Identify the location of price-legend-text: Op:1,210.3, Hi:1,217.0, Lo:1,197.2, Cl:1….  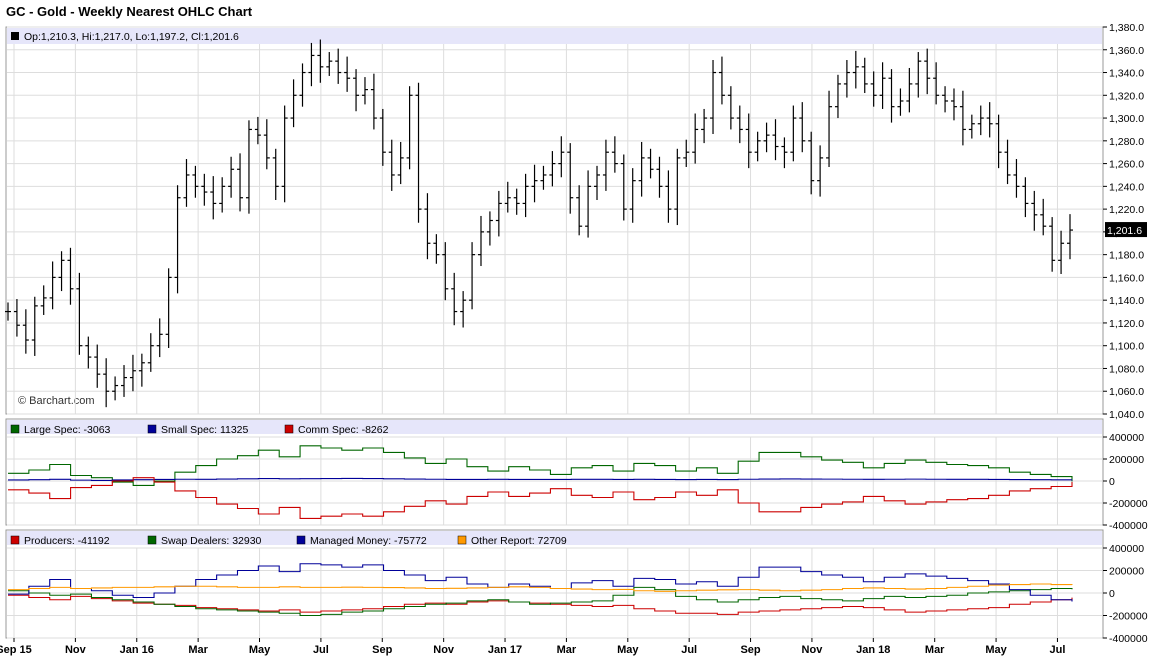
(131, 37).